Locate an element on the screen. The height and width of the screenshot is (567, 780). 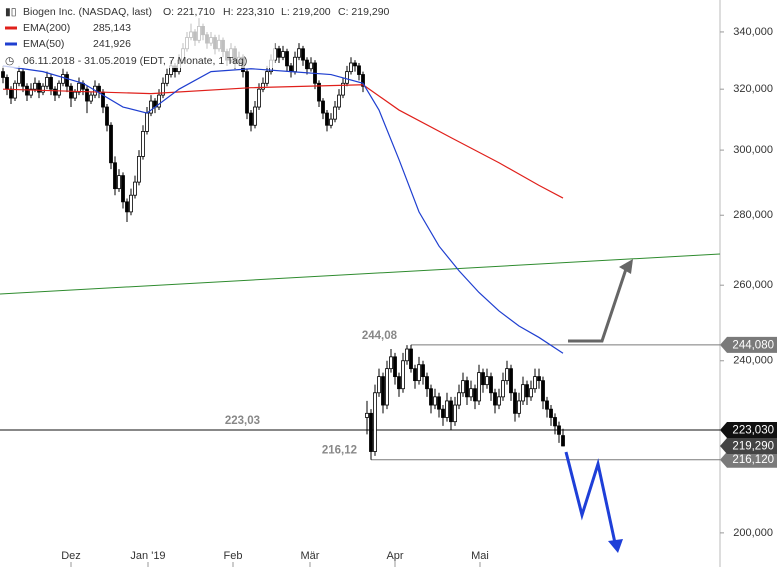
high: H: 223,310 is located at coordinates (249, 12).